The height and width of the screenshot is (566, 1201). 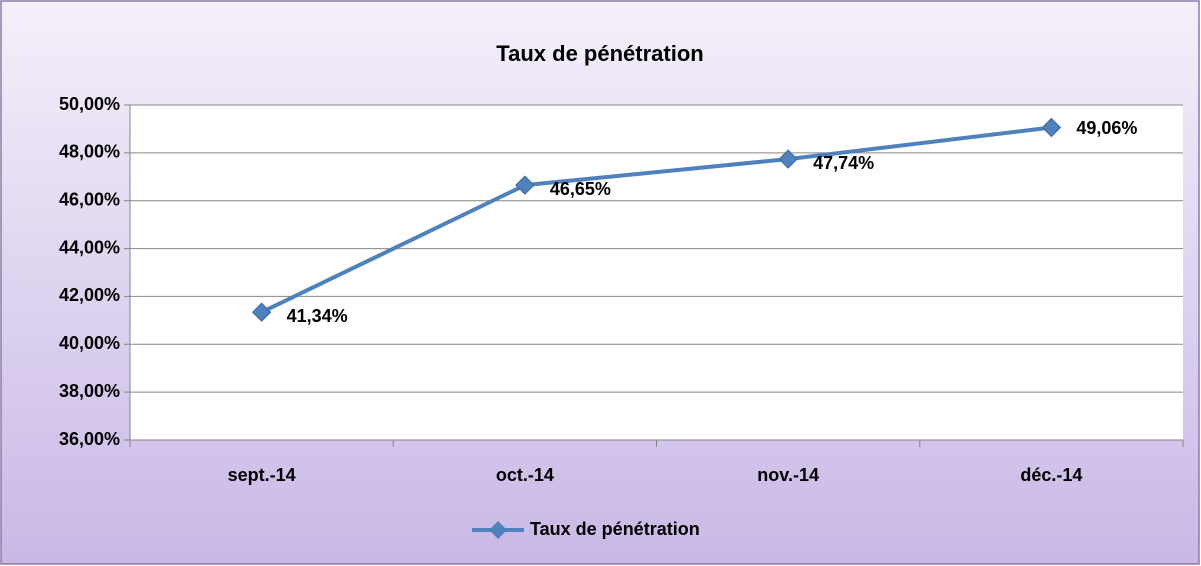 I want to click on legend-marker, so click(x=498, y=530).